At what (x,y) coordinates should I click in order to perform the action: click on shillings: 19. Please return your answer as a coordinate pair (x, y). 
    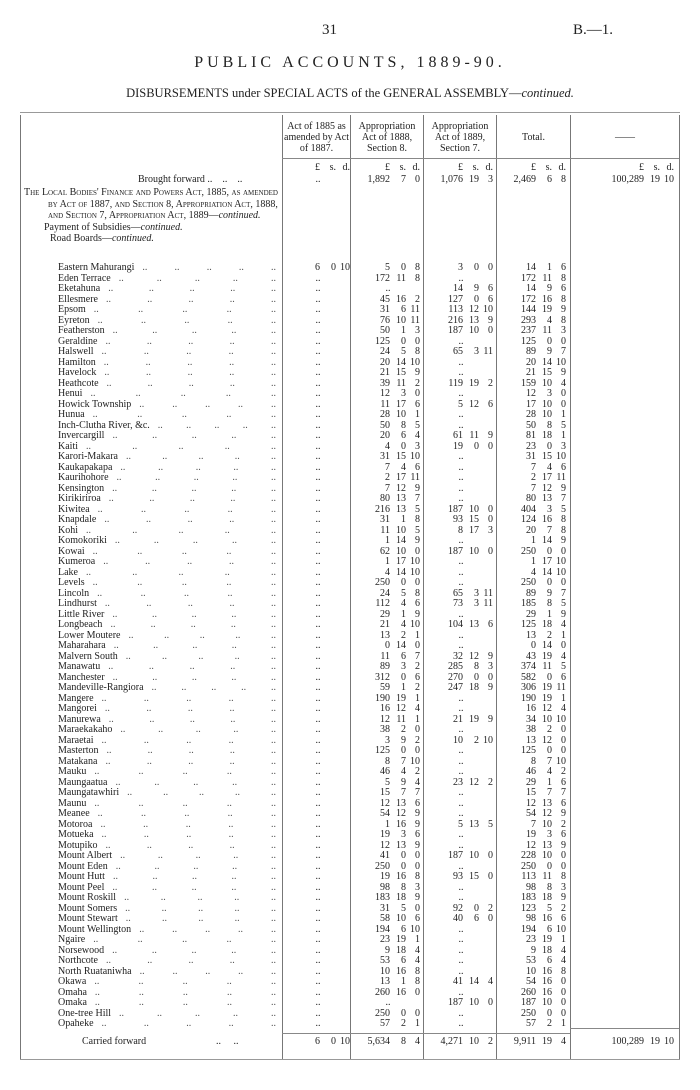
    Looking at the image, I should click on (401, 939).